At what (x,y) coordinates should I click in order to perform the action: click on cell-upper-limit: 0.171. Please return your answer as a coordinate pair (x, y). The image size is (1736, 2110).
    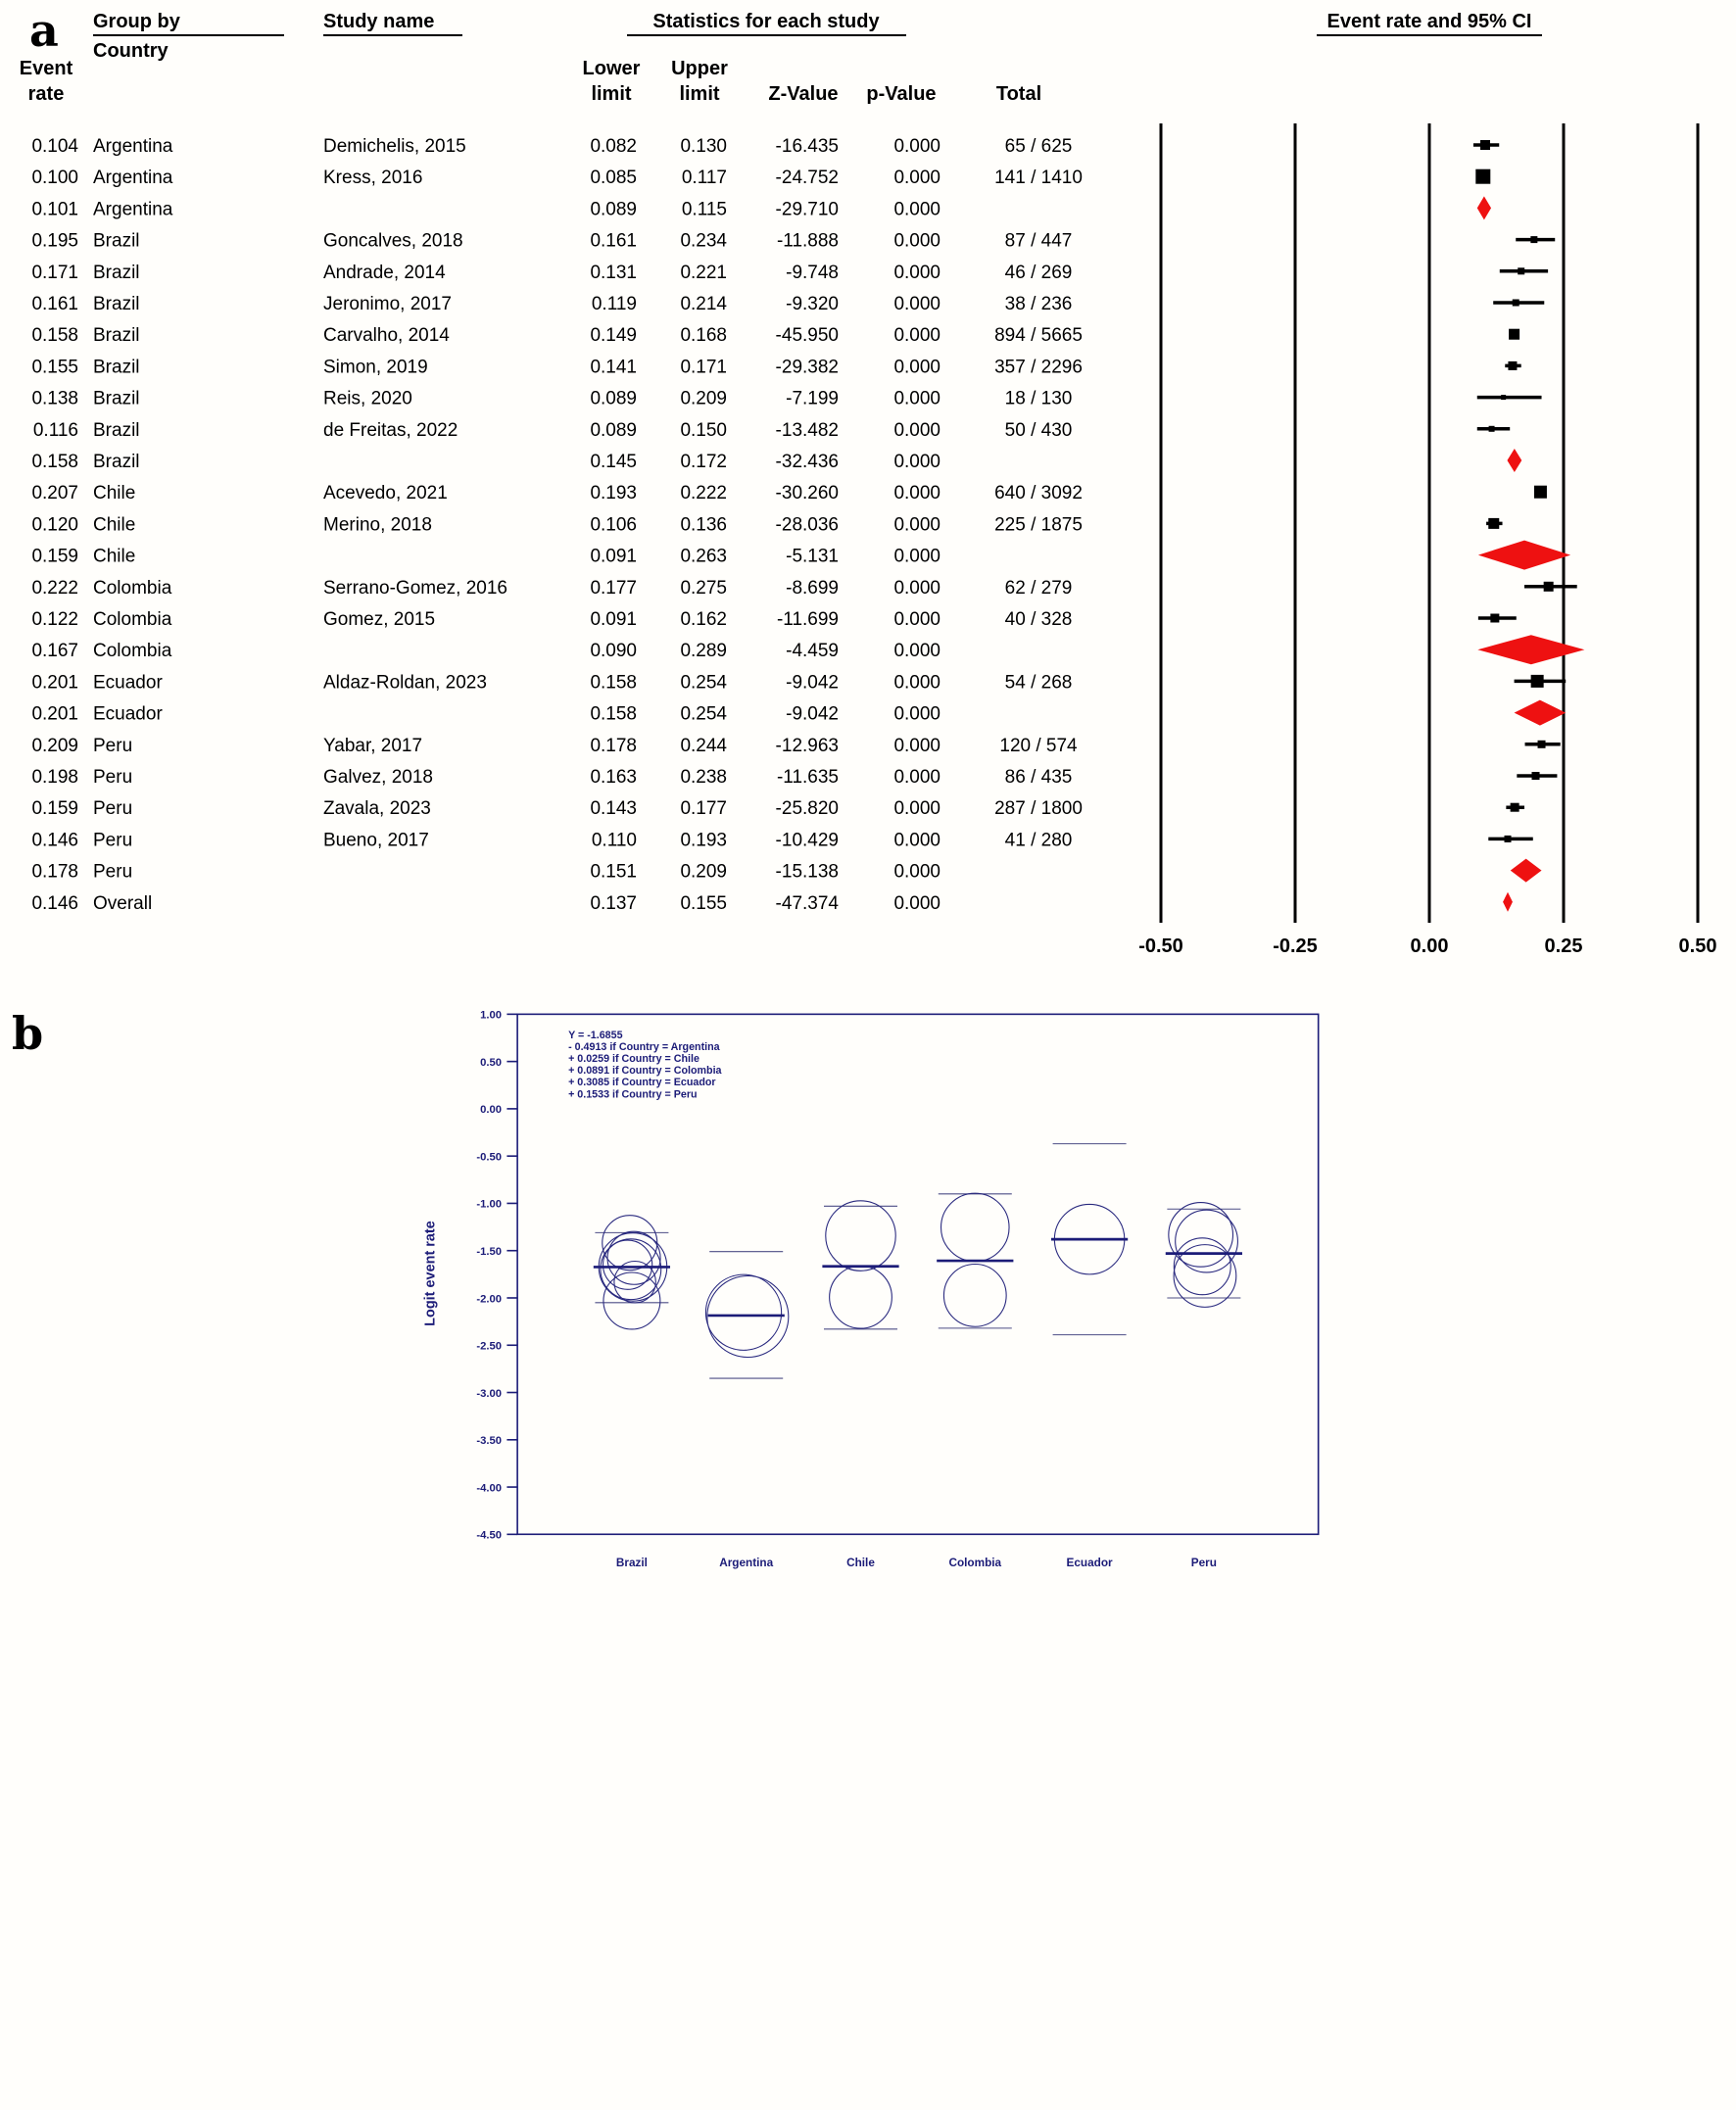
    Looking at the image, I should click on (703, 367).